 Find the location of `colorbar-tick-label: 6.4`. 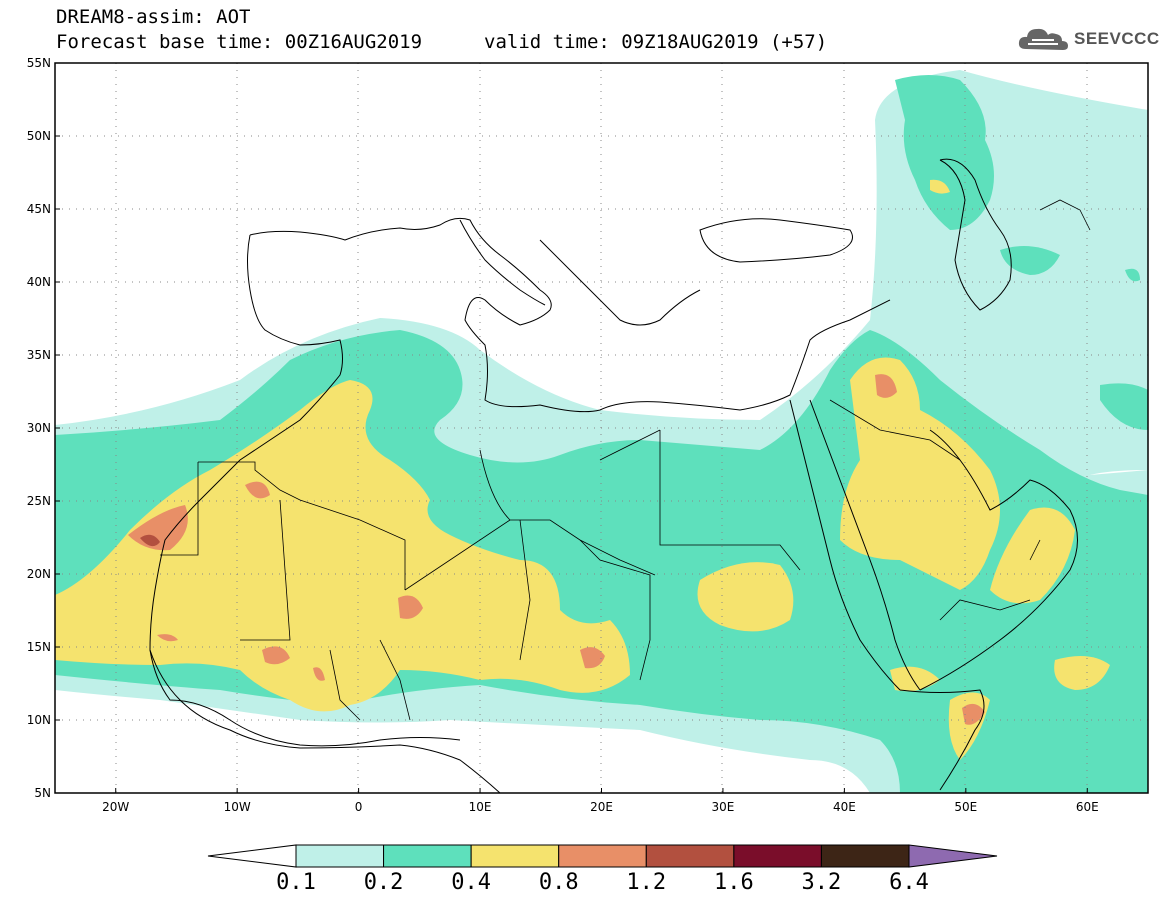

colorbar-tick-label: 6.4 is located at coordinates (909, 882).